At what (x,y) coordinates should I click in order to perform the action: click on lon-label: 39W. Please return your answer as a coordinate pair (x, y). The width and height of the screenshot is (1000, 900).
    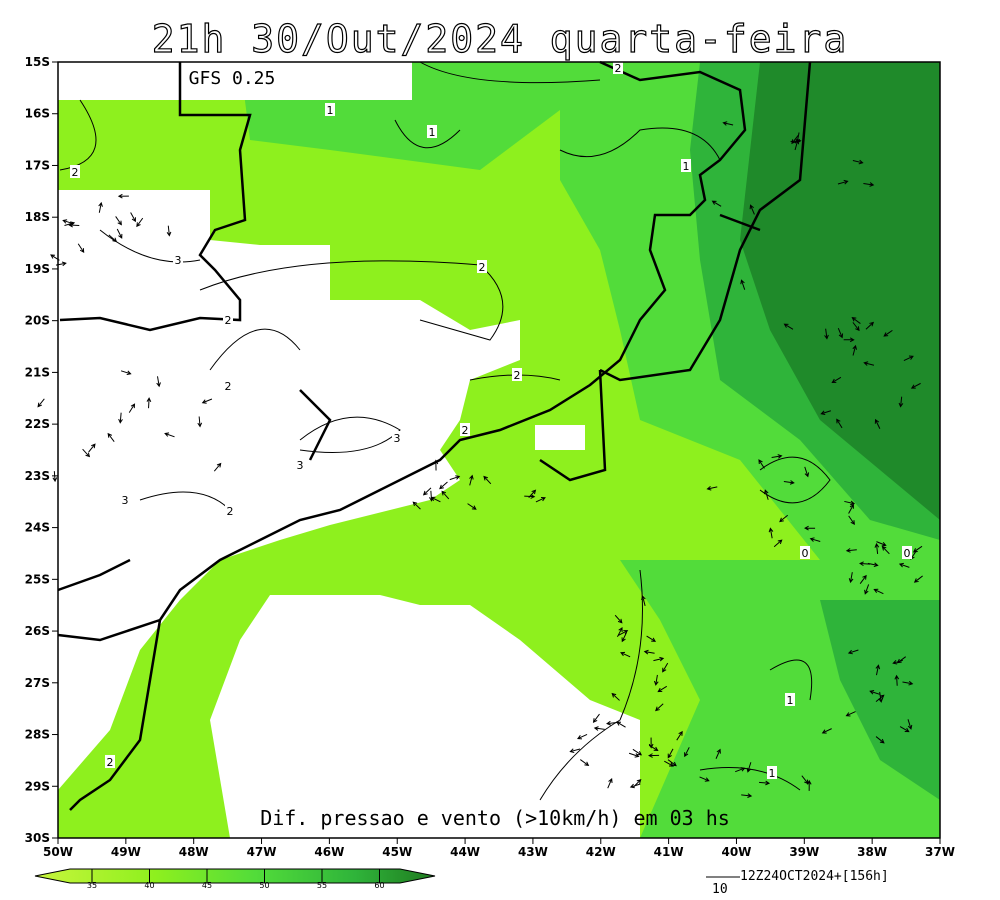
    Looking at the image, I should click on (804, 852).